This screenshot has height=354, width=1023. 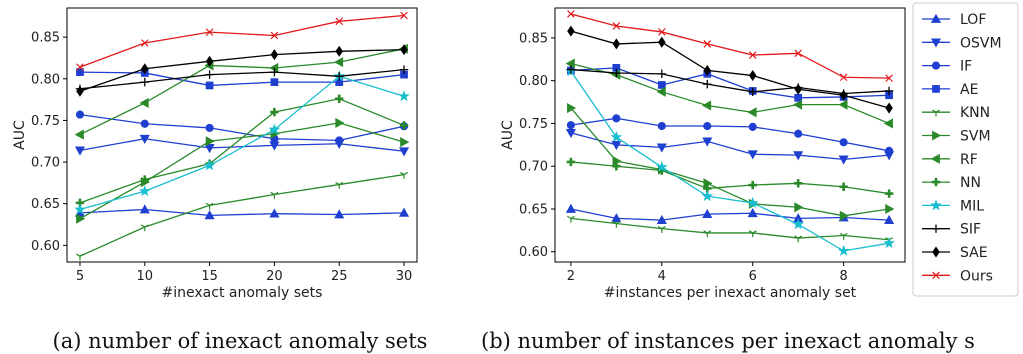 I want to click on legend-entry-mil: MIL, so click(x=953, y=206).